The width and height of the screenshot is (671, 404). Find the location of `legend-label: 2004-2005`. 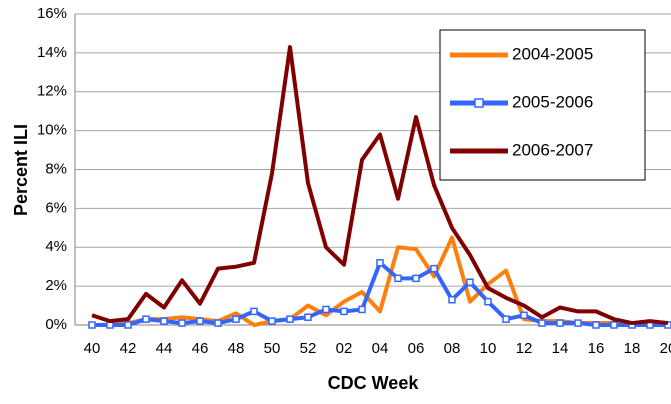

legend-label: 2004-2005 is located at coordinates (552, 53).